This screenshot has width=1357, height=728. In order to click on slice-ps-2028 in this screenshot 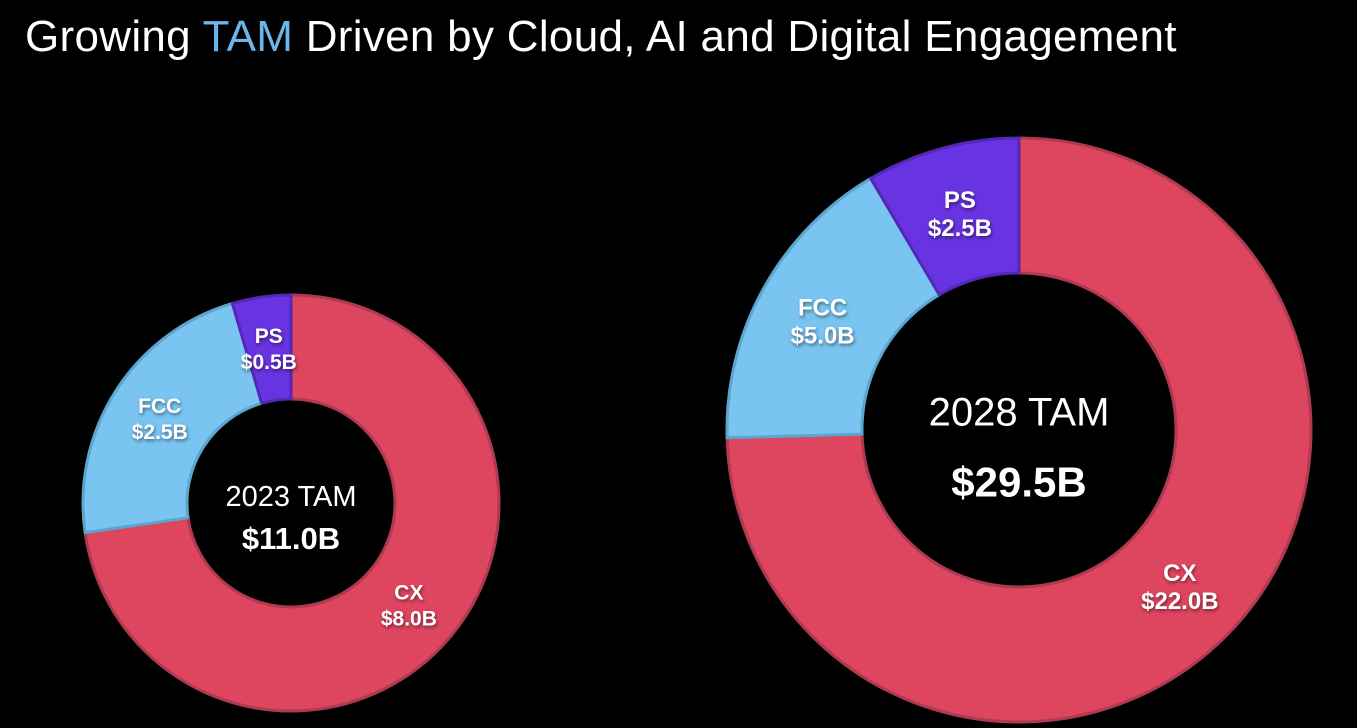, I will do `click(945, 216)`.